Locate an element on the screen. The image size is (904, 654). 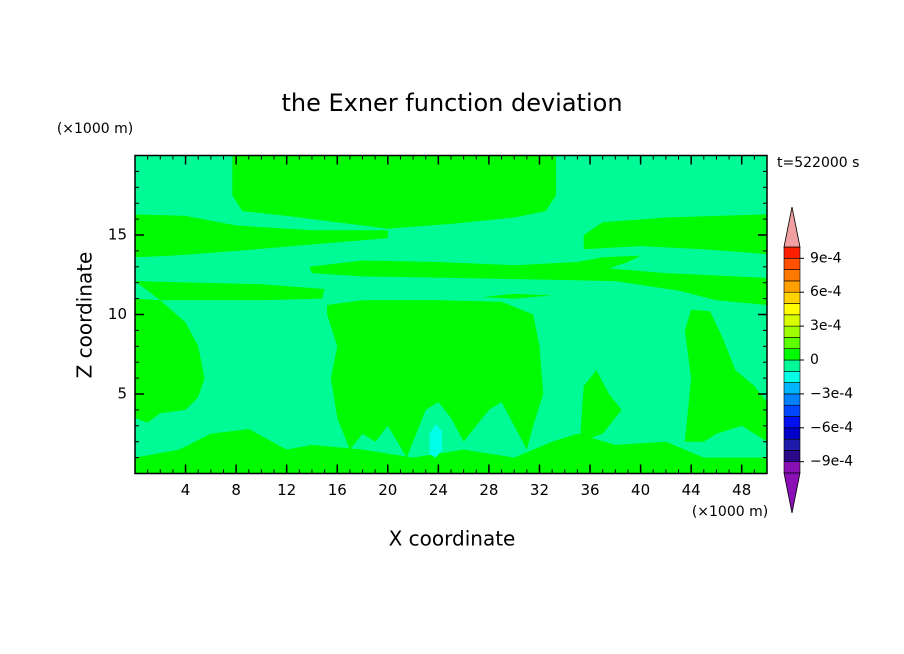
x-tick-label: 36 is located at coordinates (589, 490).